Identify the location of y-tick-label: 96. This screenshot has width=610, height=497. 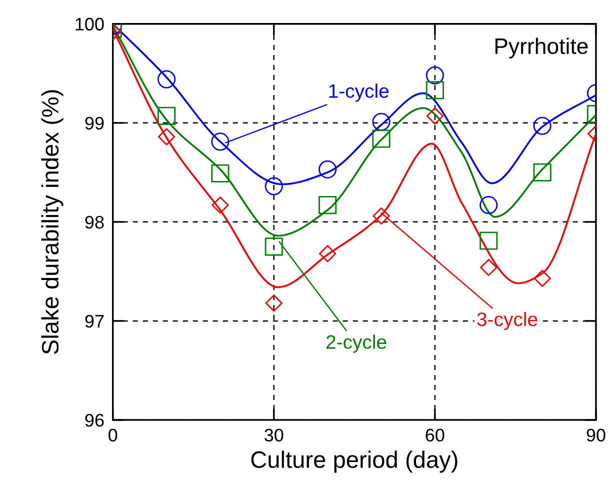
(94, 420).